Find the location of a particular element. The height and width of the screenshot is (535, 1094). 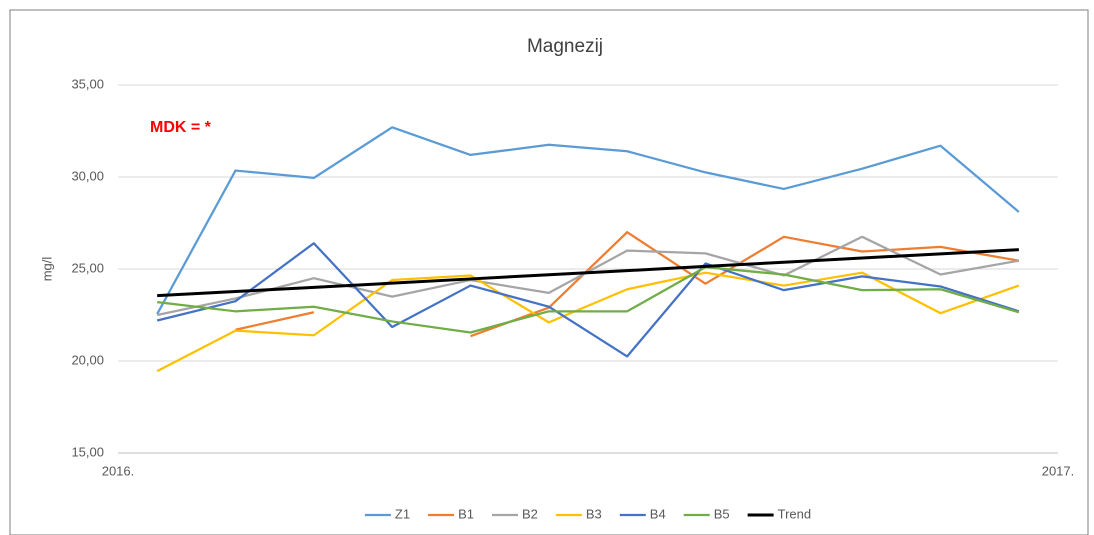

y-axis-label: mg/l is located at coordinates (46, 269).